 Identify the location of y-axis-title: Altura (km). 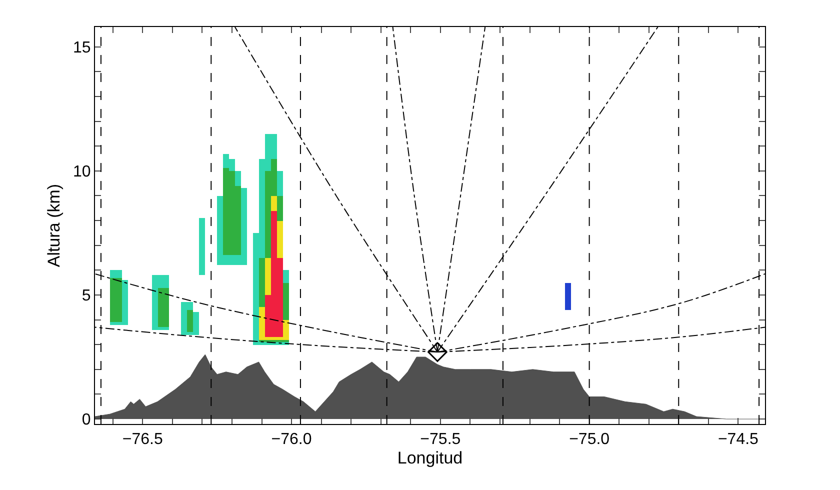
(54, 226).